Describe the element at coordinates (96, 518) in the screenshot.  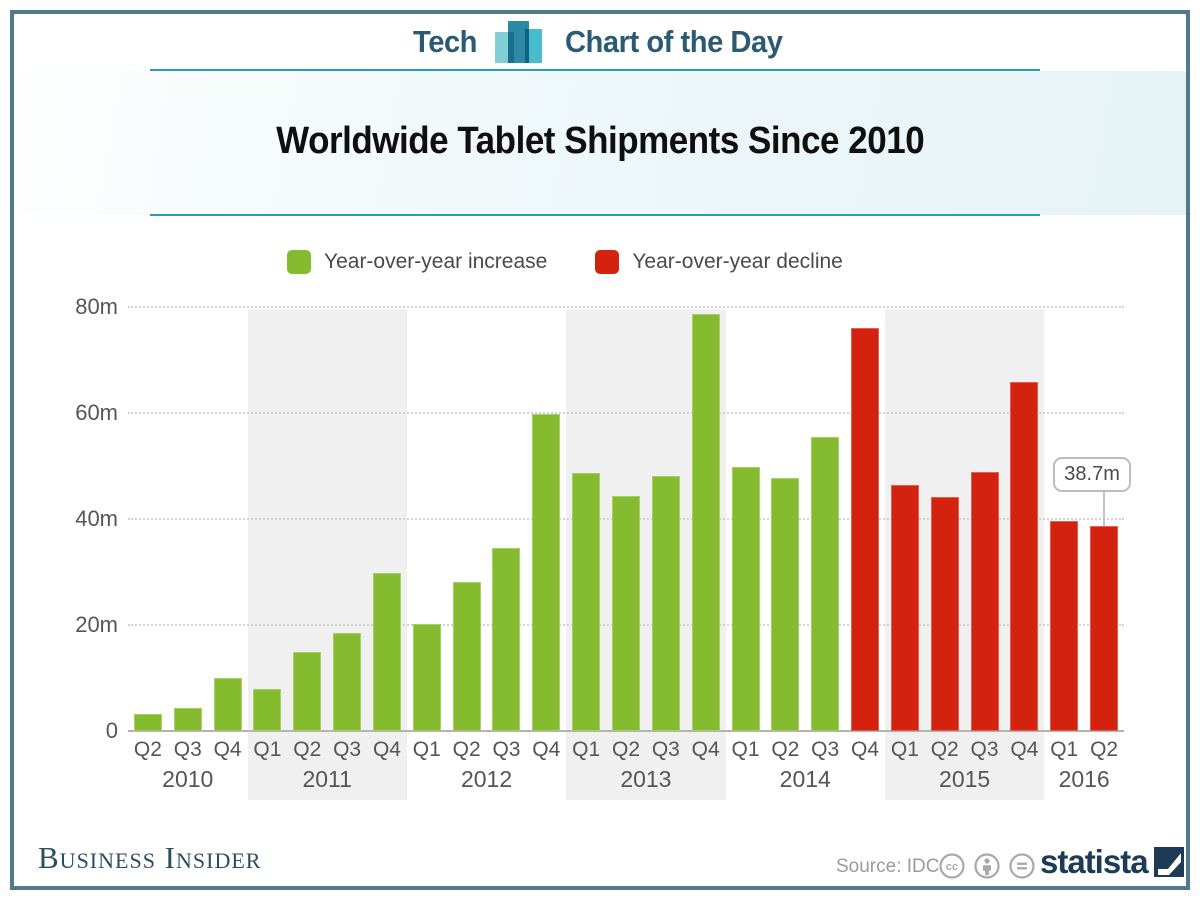
I see `y-tick-label-40m: 40m` at that location.